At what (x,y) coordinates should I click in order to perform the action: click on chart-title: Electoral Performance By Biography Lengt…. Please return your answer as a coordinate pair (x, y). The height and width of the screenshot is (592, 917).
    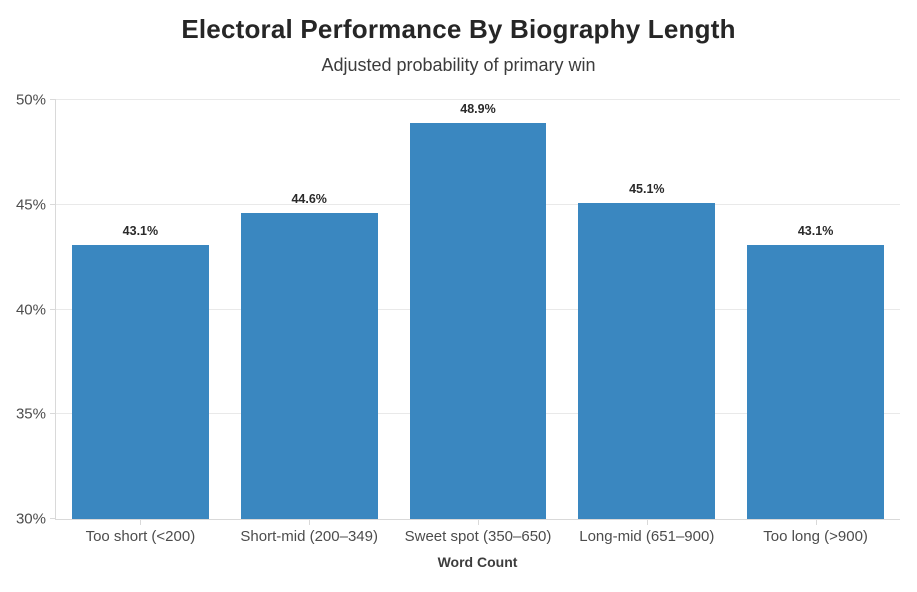
    Looking at the image, I should click on (458, 29).